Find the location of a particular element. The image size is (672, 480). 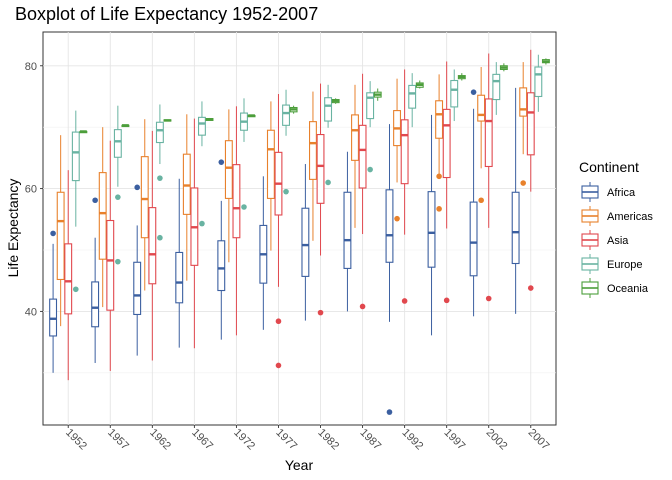

box-americas-1992 is located at coordinates (397, 150).